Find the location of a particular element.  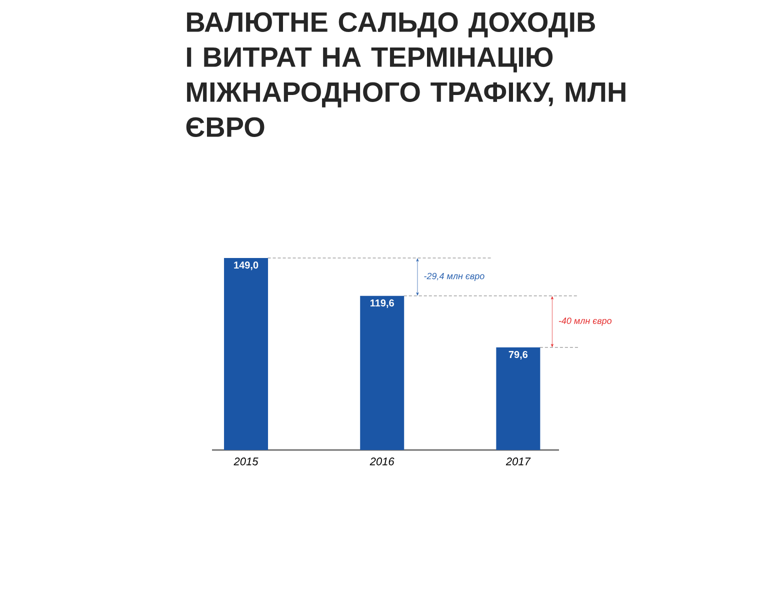

x-tick-label: 2017 is located at coordinates (518, 462).